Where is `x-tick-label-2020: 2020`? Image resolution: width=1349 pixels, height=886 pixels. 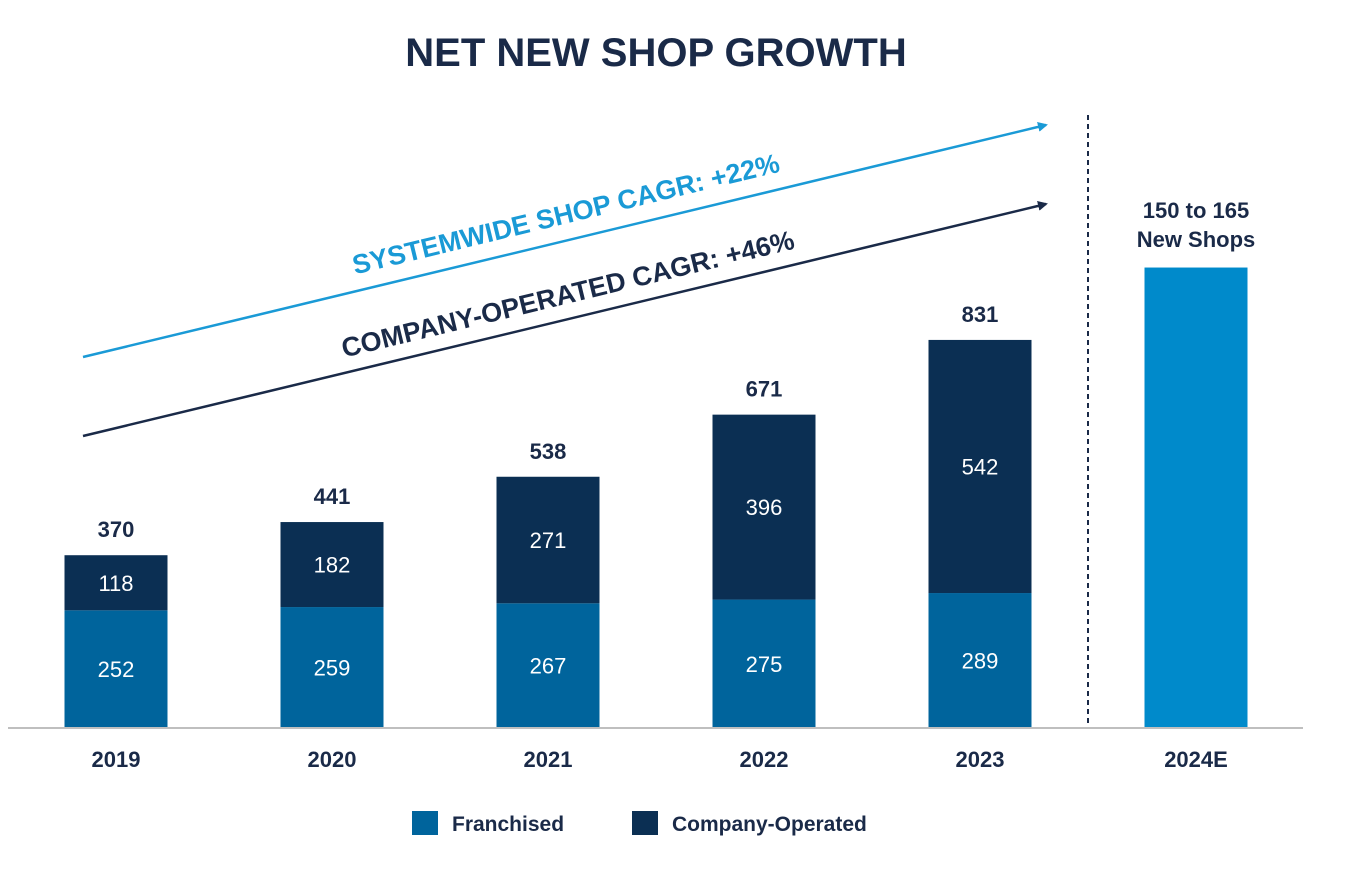
x-tick-label-2020: 2020 is located at coordinates (332, 759).